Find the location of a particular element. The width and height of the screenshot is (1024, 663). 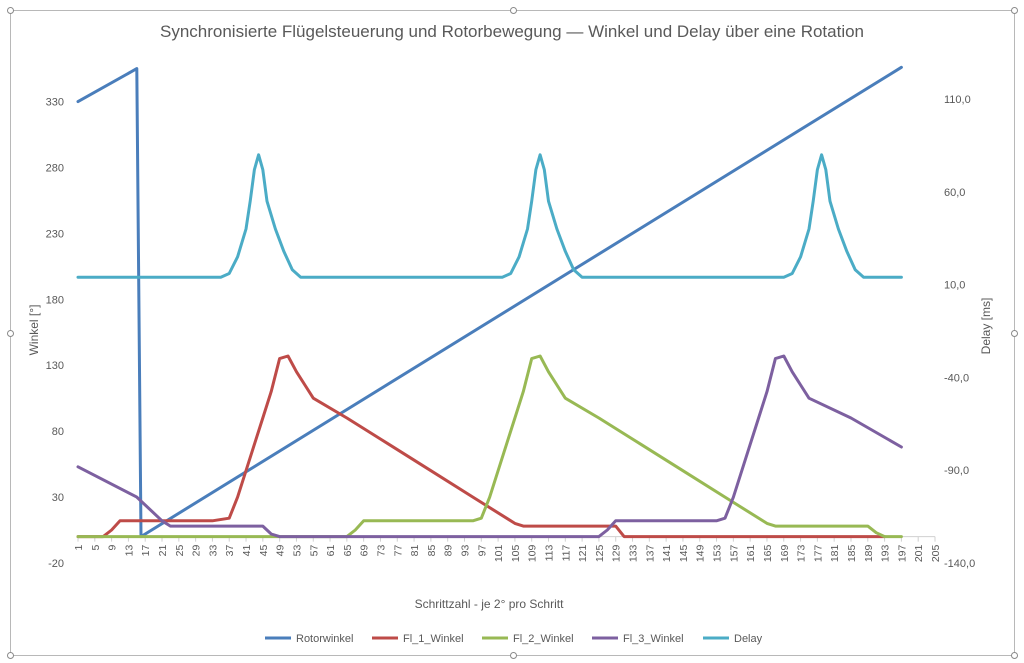

x-tick-label: 181 is located at coordinates (835, 553).